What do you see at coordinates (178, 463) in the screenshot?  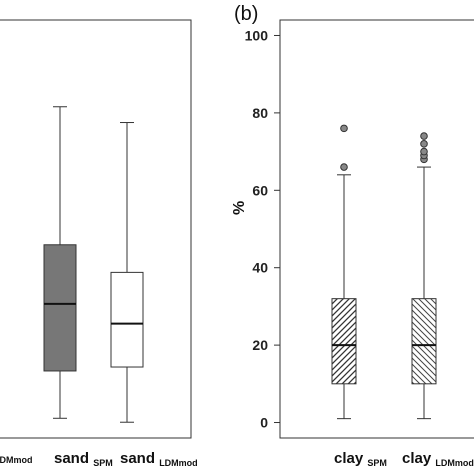 I see `category-sub-a-2: LDMmod` at bounding box center [178, 463].